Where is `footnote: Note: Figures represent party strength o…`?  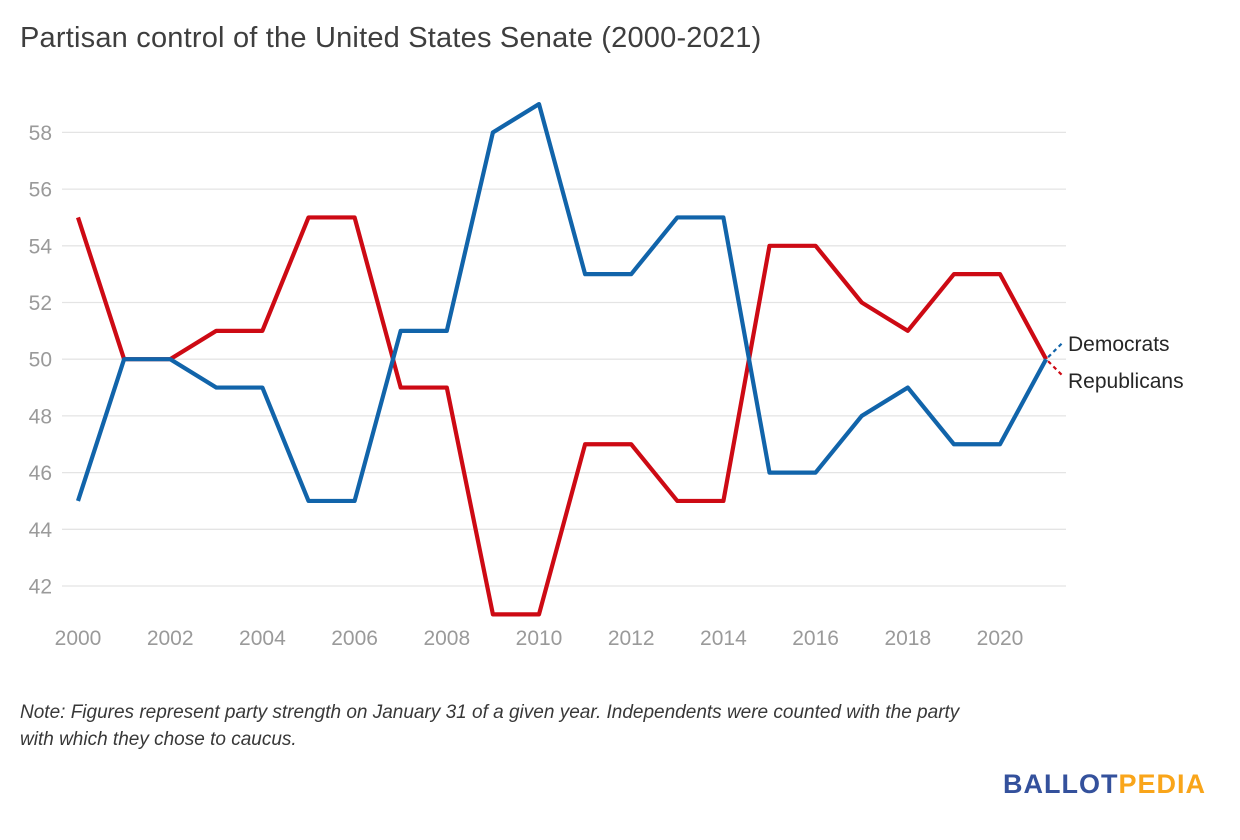
footnote: Note: Figures represent party strength o… is located at coordinates (490, 726).